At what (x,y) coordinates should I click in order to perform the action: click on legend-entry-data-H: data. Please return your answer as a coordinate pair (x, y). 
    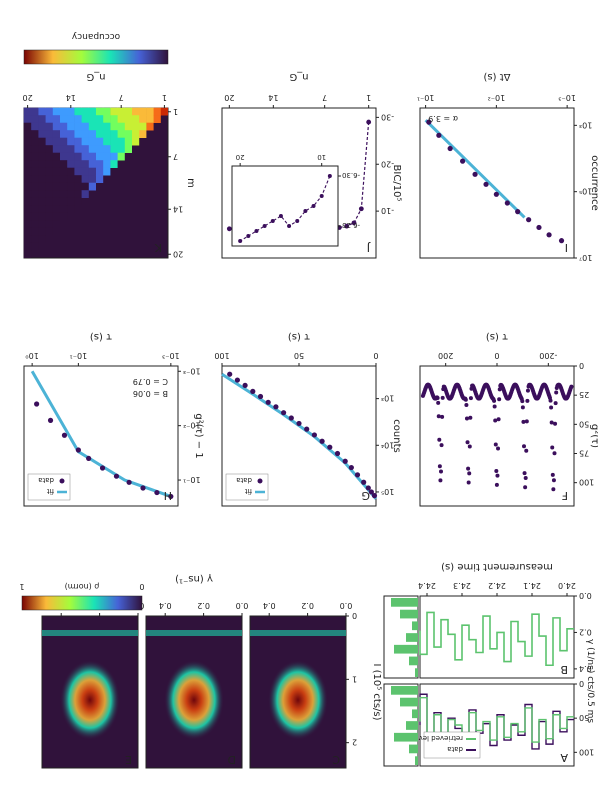
    Looking at the image, I should click on (46, 480).